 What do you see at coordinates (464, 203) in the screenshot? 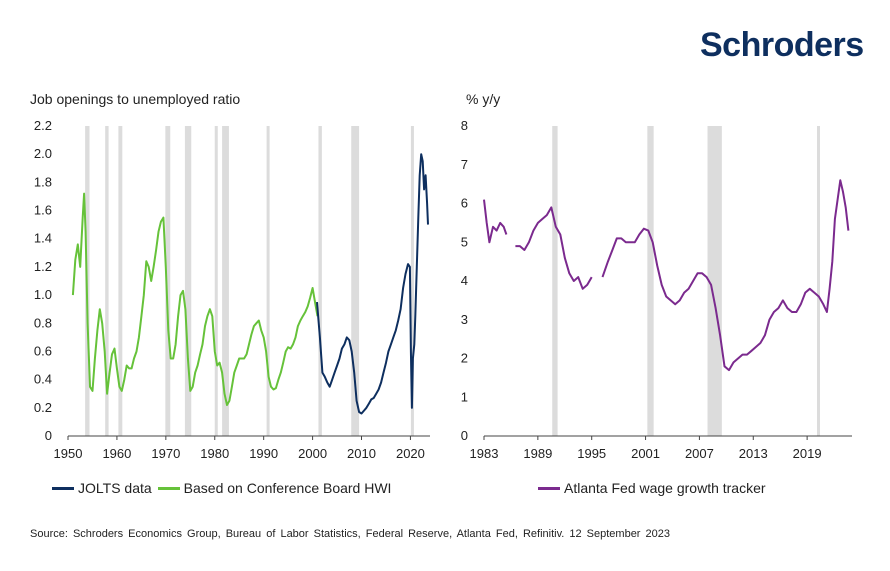
I see `y-tick-label: 6` at bounding box center [464, 203].